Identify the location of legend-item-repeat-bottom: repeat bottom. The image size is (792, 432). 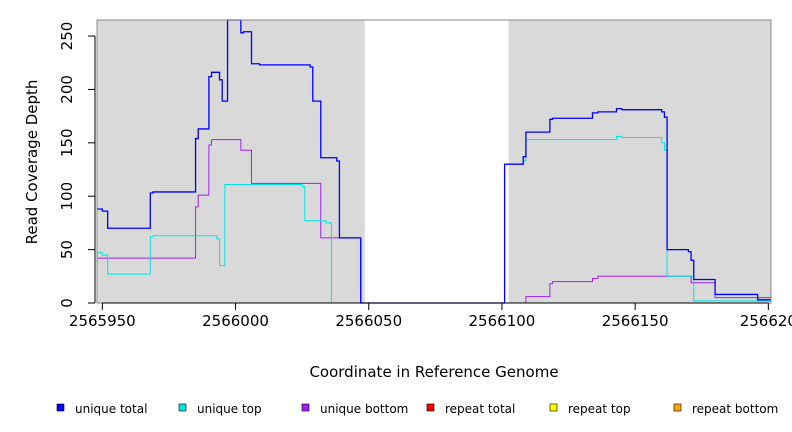
(725, 409).